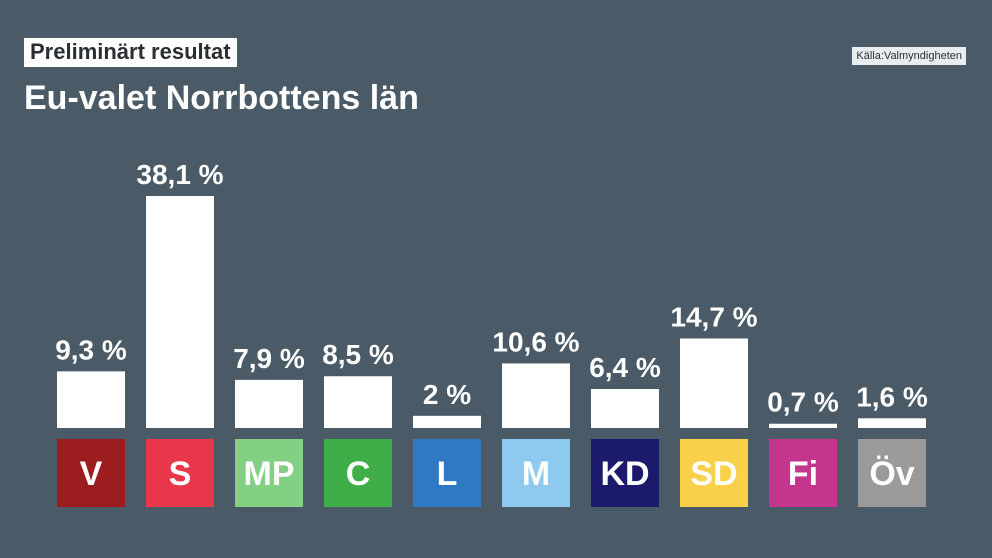 This screenshot has height=558, width=992. What do you see at coordinates (130, 52) in the screenshot?
I see `status-badge: Preliminärt resultat` at bounding box center [130, 52].